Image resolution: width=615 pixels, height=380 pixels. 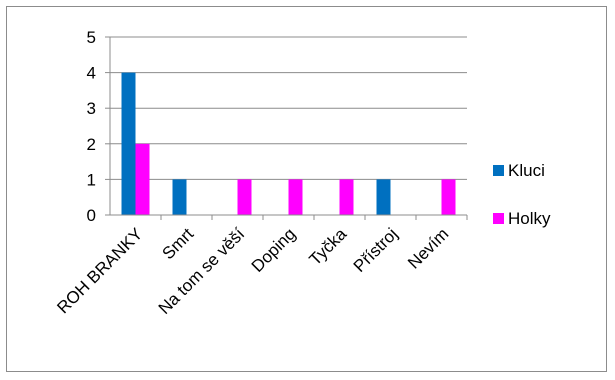 I want to click on legend-label-kluci: Kluci, so click(x=526, y=170).